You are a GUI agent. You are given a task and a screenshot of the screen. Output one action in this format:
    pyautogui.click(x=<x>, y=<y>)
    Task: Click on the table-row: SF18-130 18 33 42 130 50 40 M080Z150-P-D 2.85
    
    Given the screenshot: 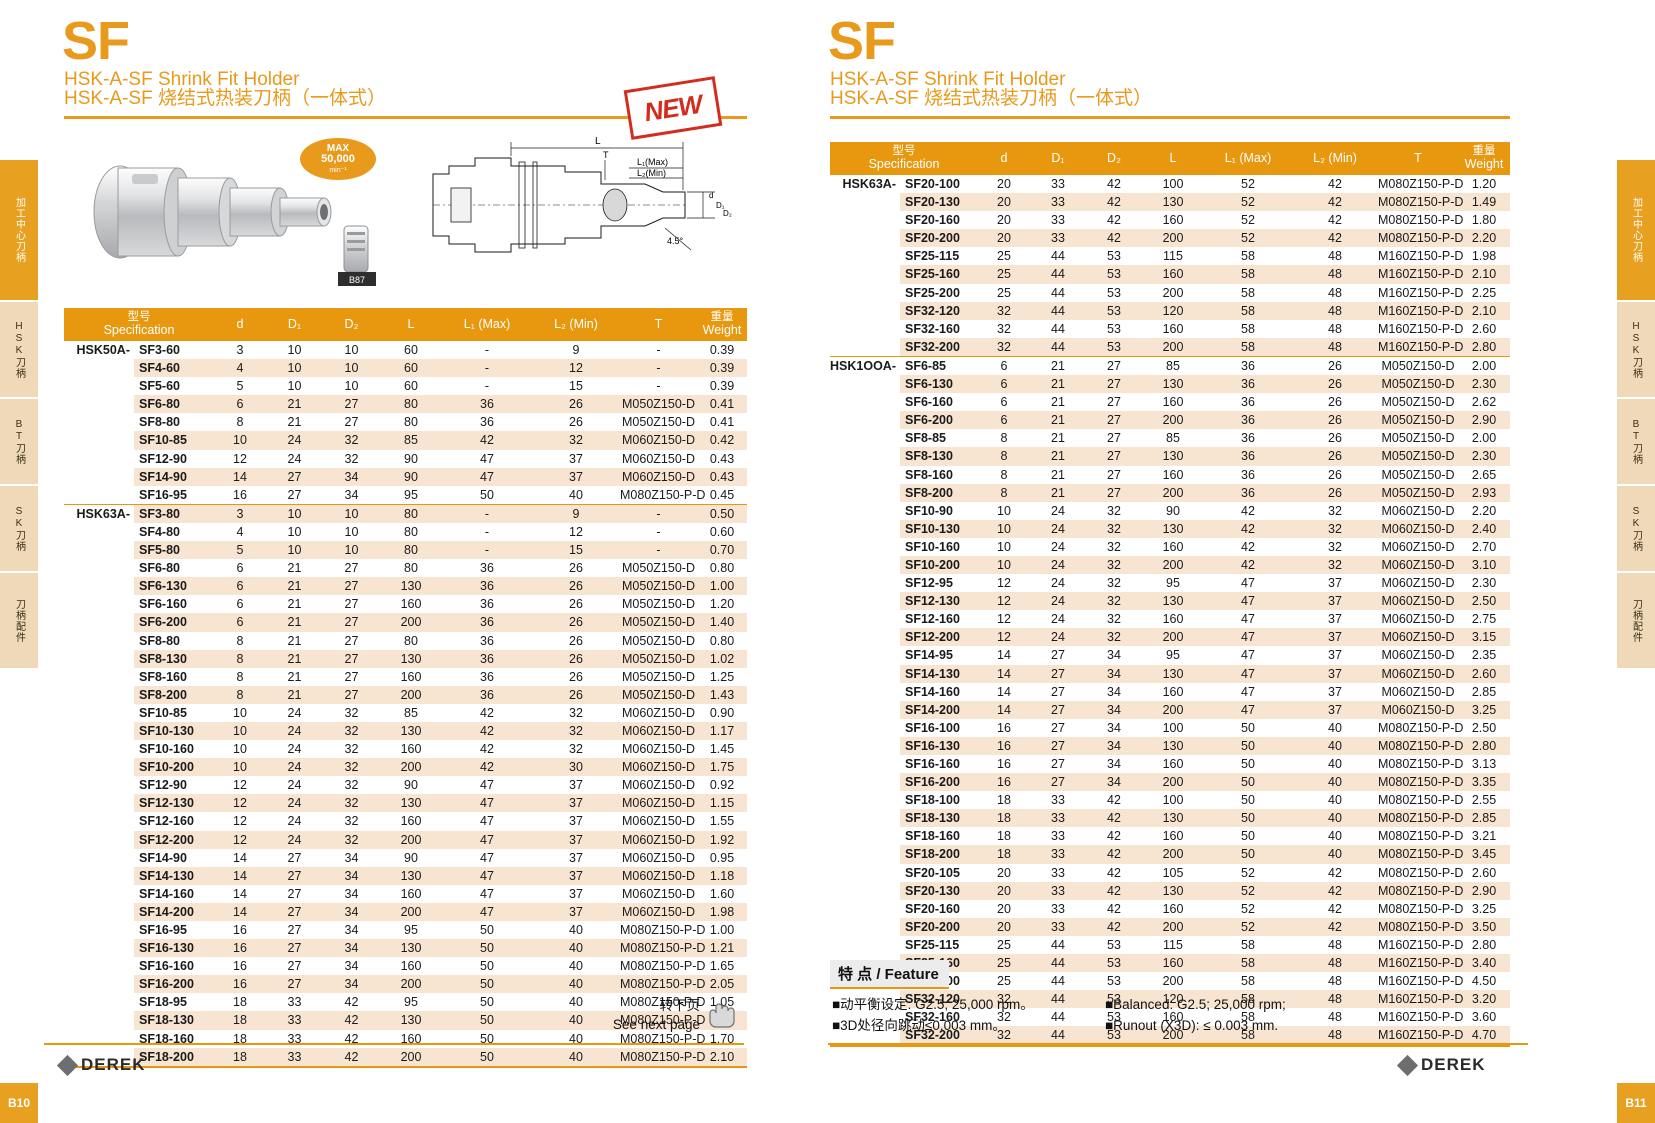 What is the action you would take?
    pyautogui.click(x=1170, y=818)
    